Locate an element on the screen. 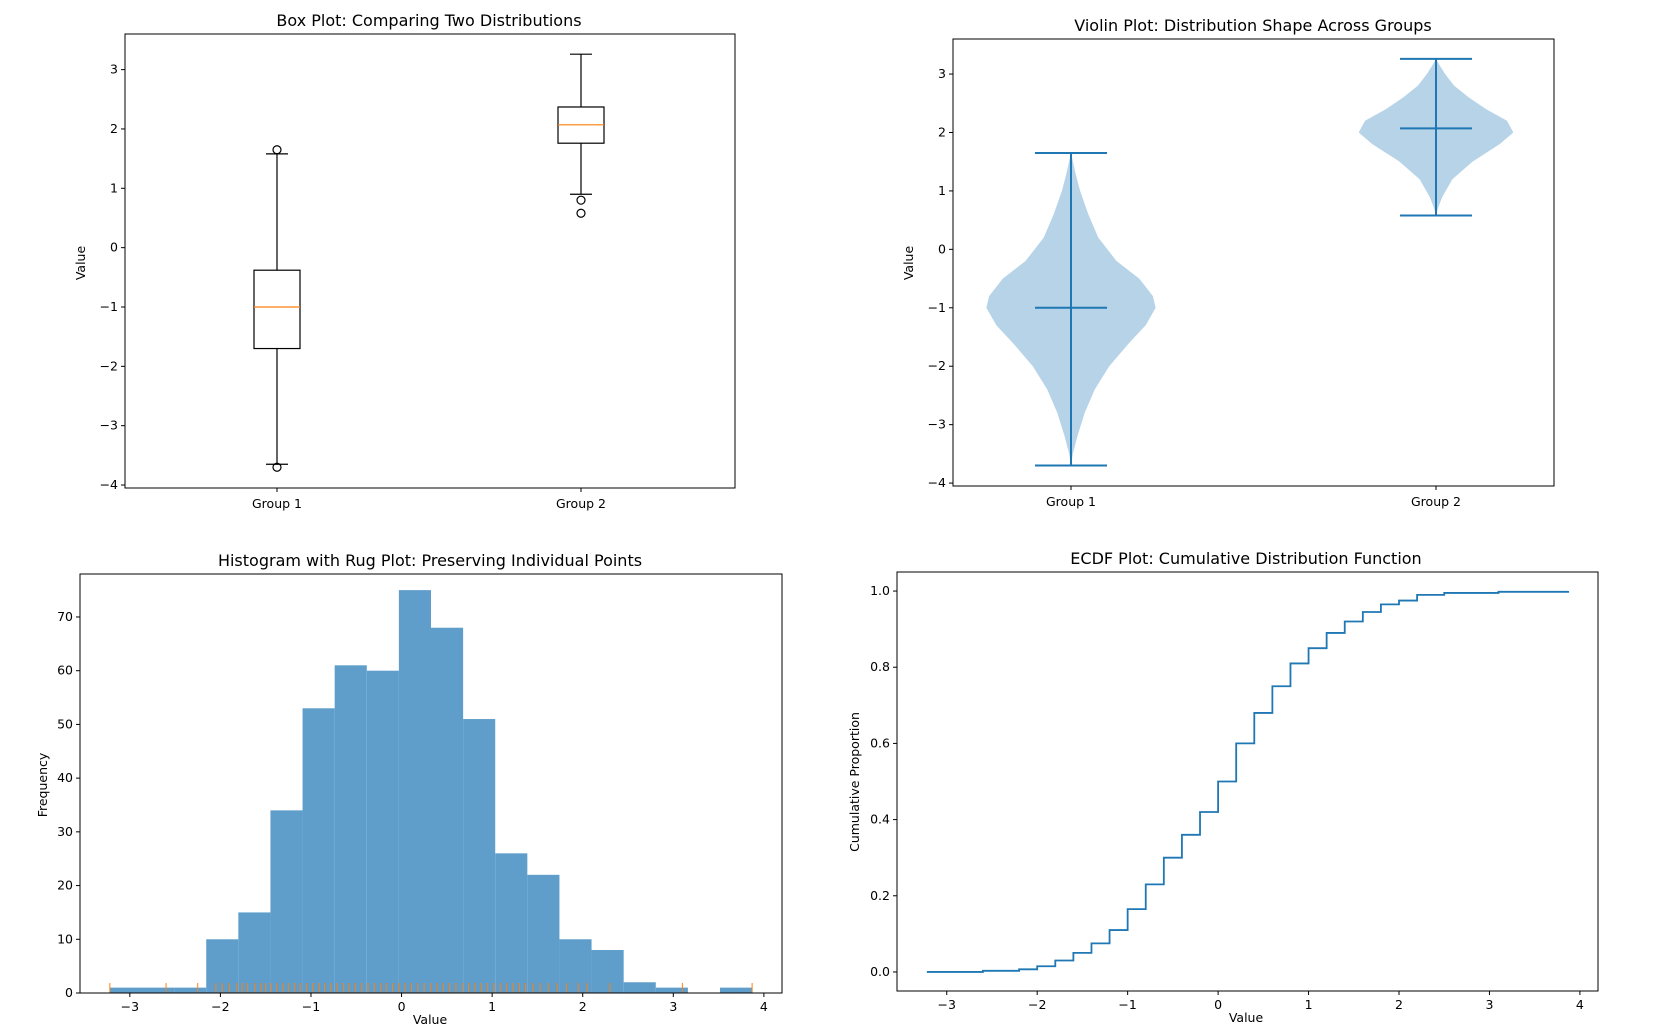 This screenshot has width=1663, height=1028. histogram-ytick-label-0: 0 is located at coordinates (69, 992).